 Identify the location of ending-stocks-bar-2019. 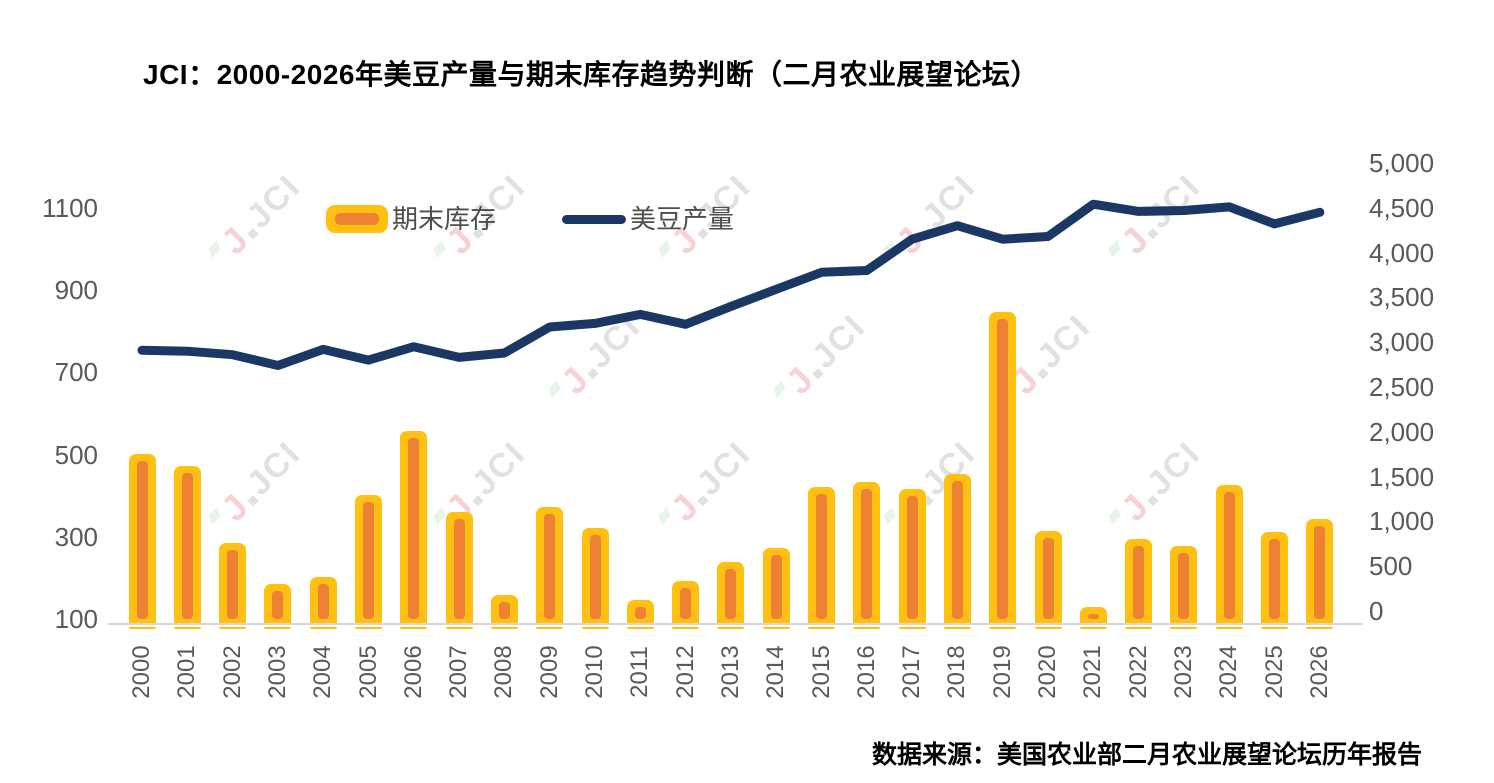
(1003, 470).